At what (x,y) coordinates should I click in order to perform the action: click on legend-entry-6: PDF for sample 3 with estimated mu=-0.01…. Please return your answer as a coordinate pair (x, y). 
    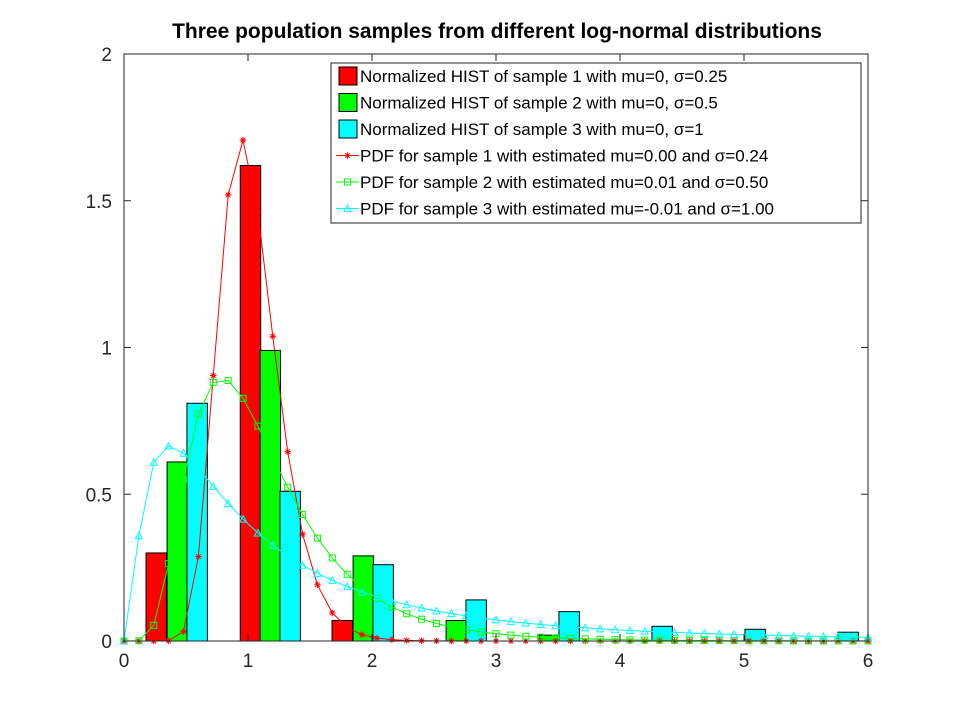
    Looking at the image, I should click on (555, 209).